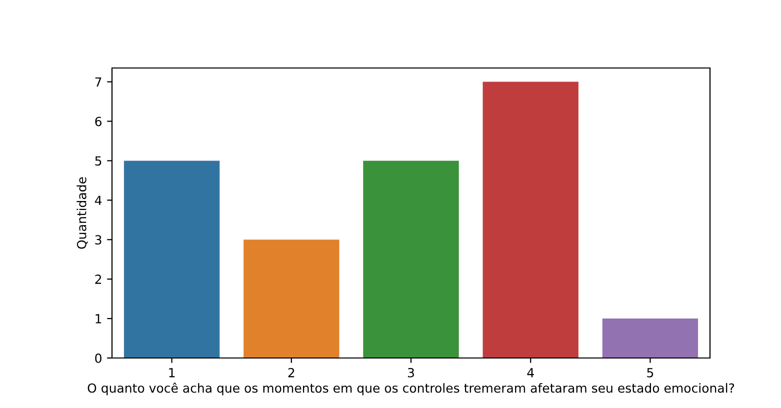 This screenshot has width=781, height=408. I want to click on x-tick-label: 2, so click(291, 373).